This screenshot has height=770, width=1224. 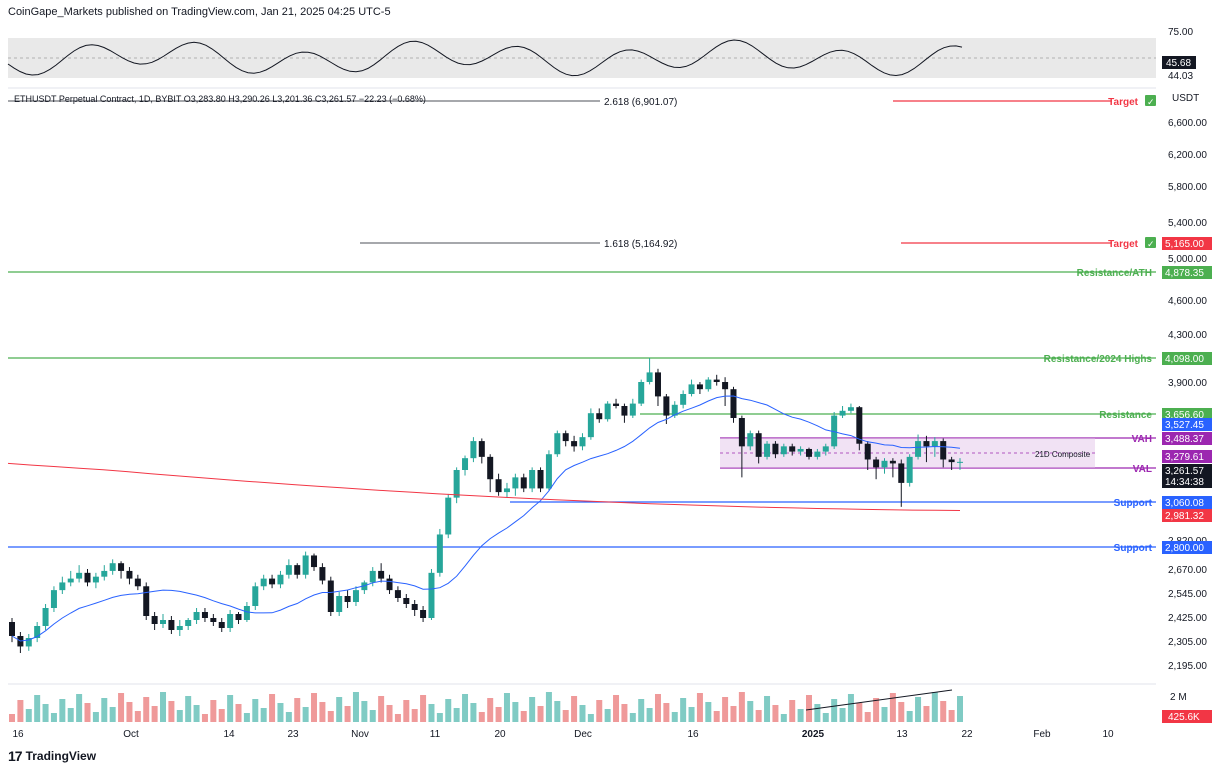 I want to click on tradingview-brand: 17 TradingView, so click(x=52, y=756).